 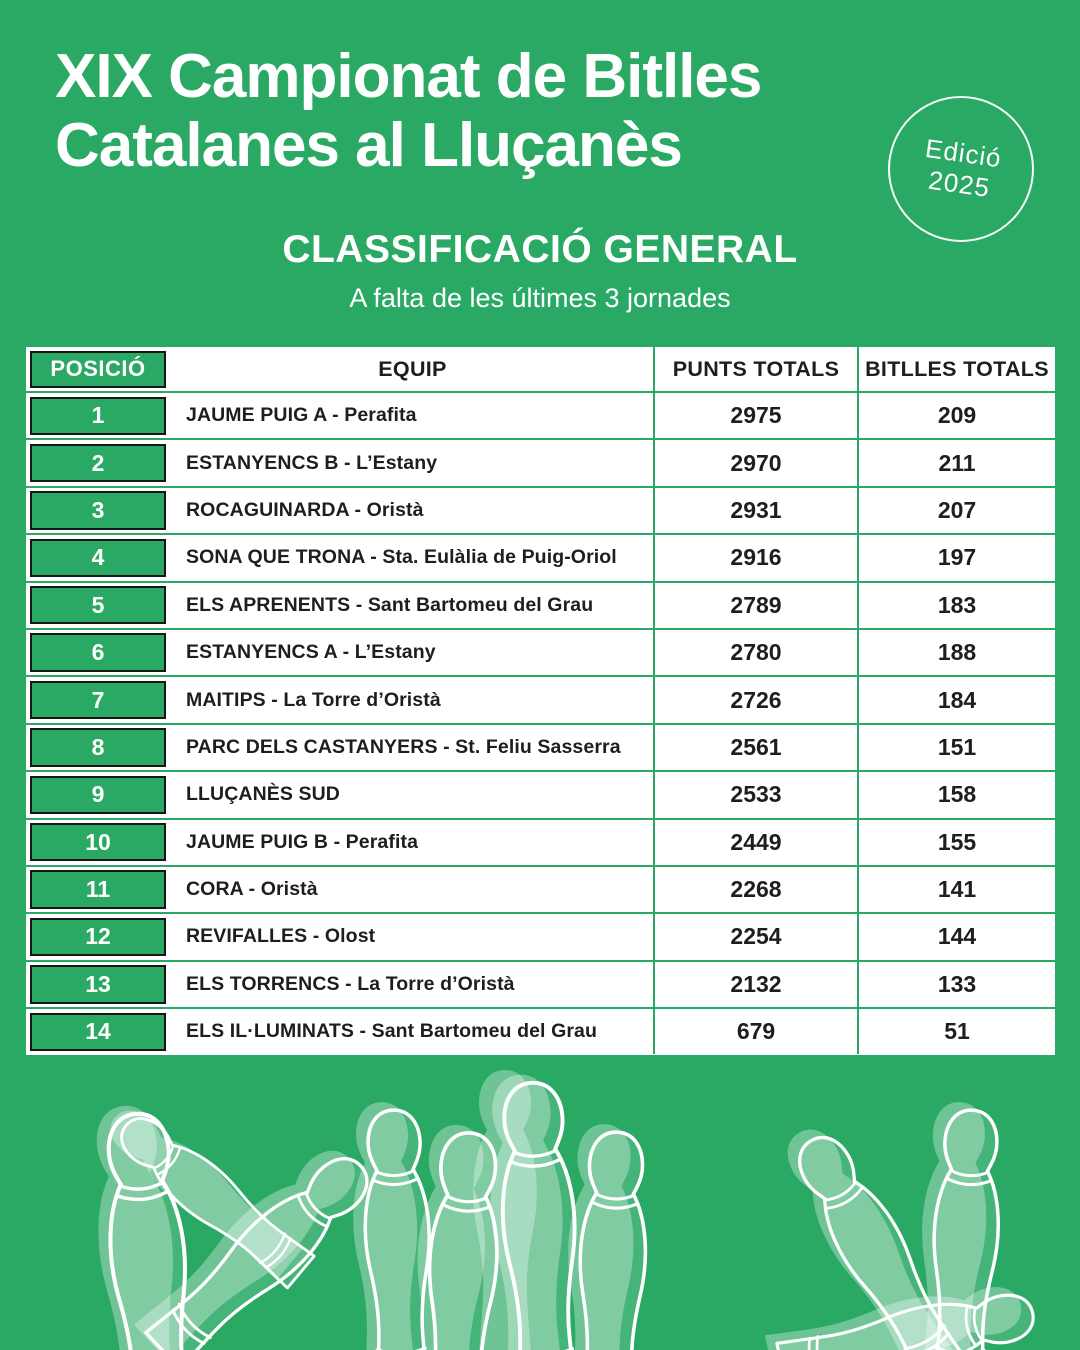 What do you see at coordinates (408, 76) in the screenshot?
I see `title-line-1: XIX Campionat de Bitlles` at bounding box center [408, 76].